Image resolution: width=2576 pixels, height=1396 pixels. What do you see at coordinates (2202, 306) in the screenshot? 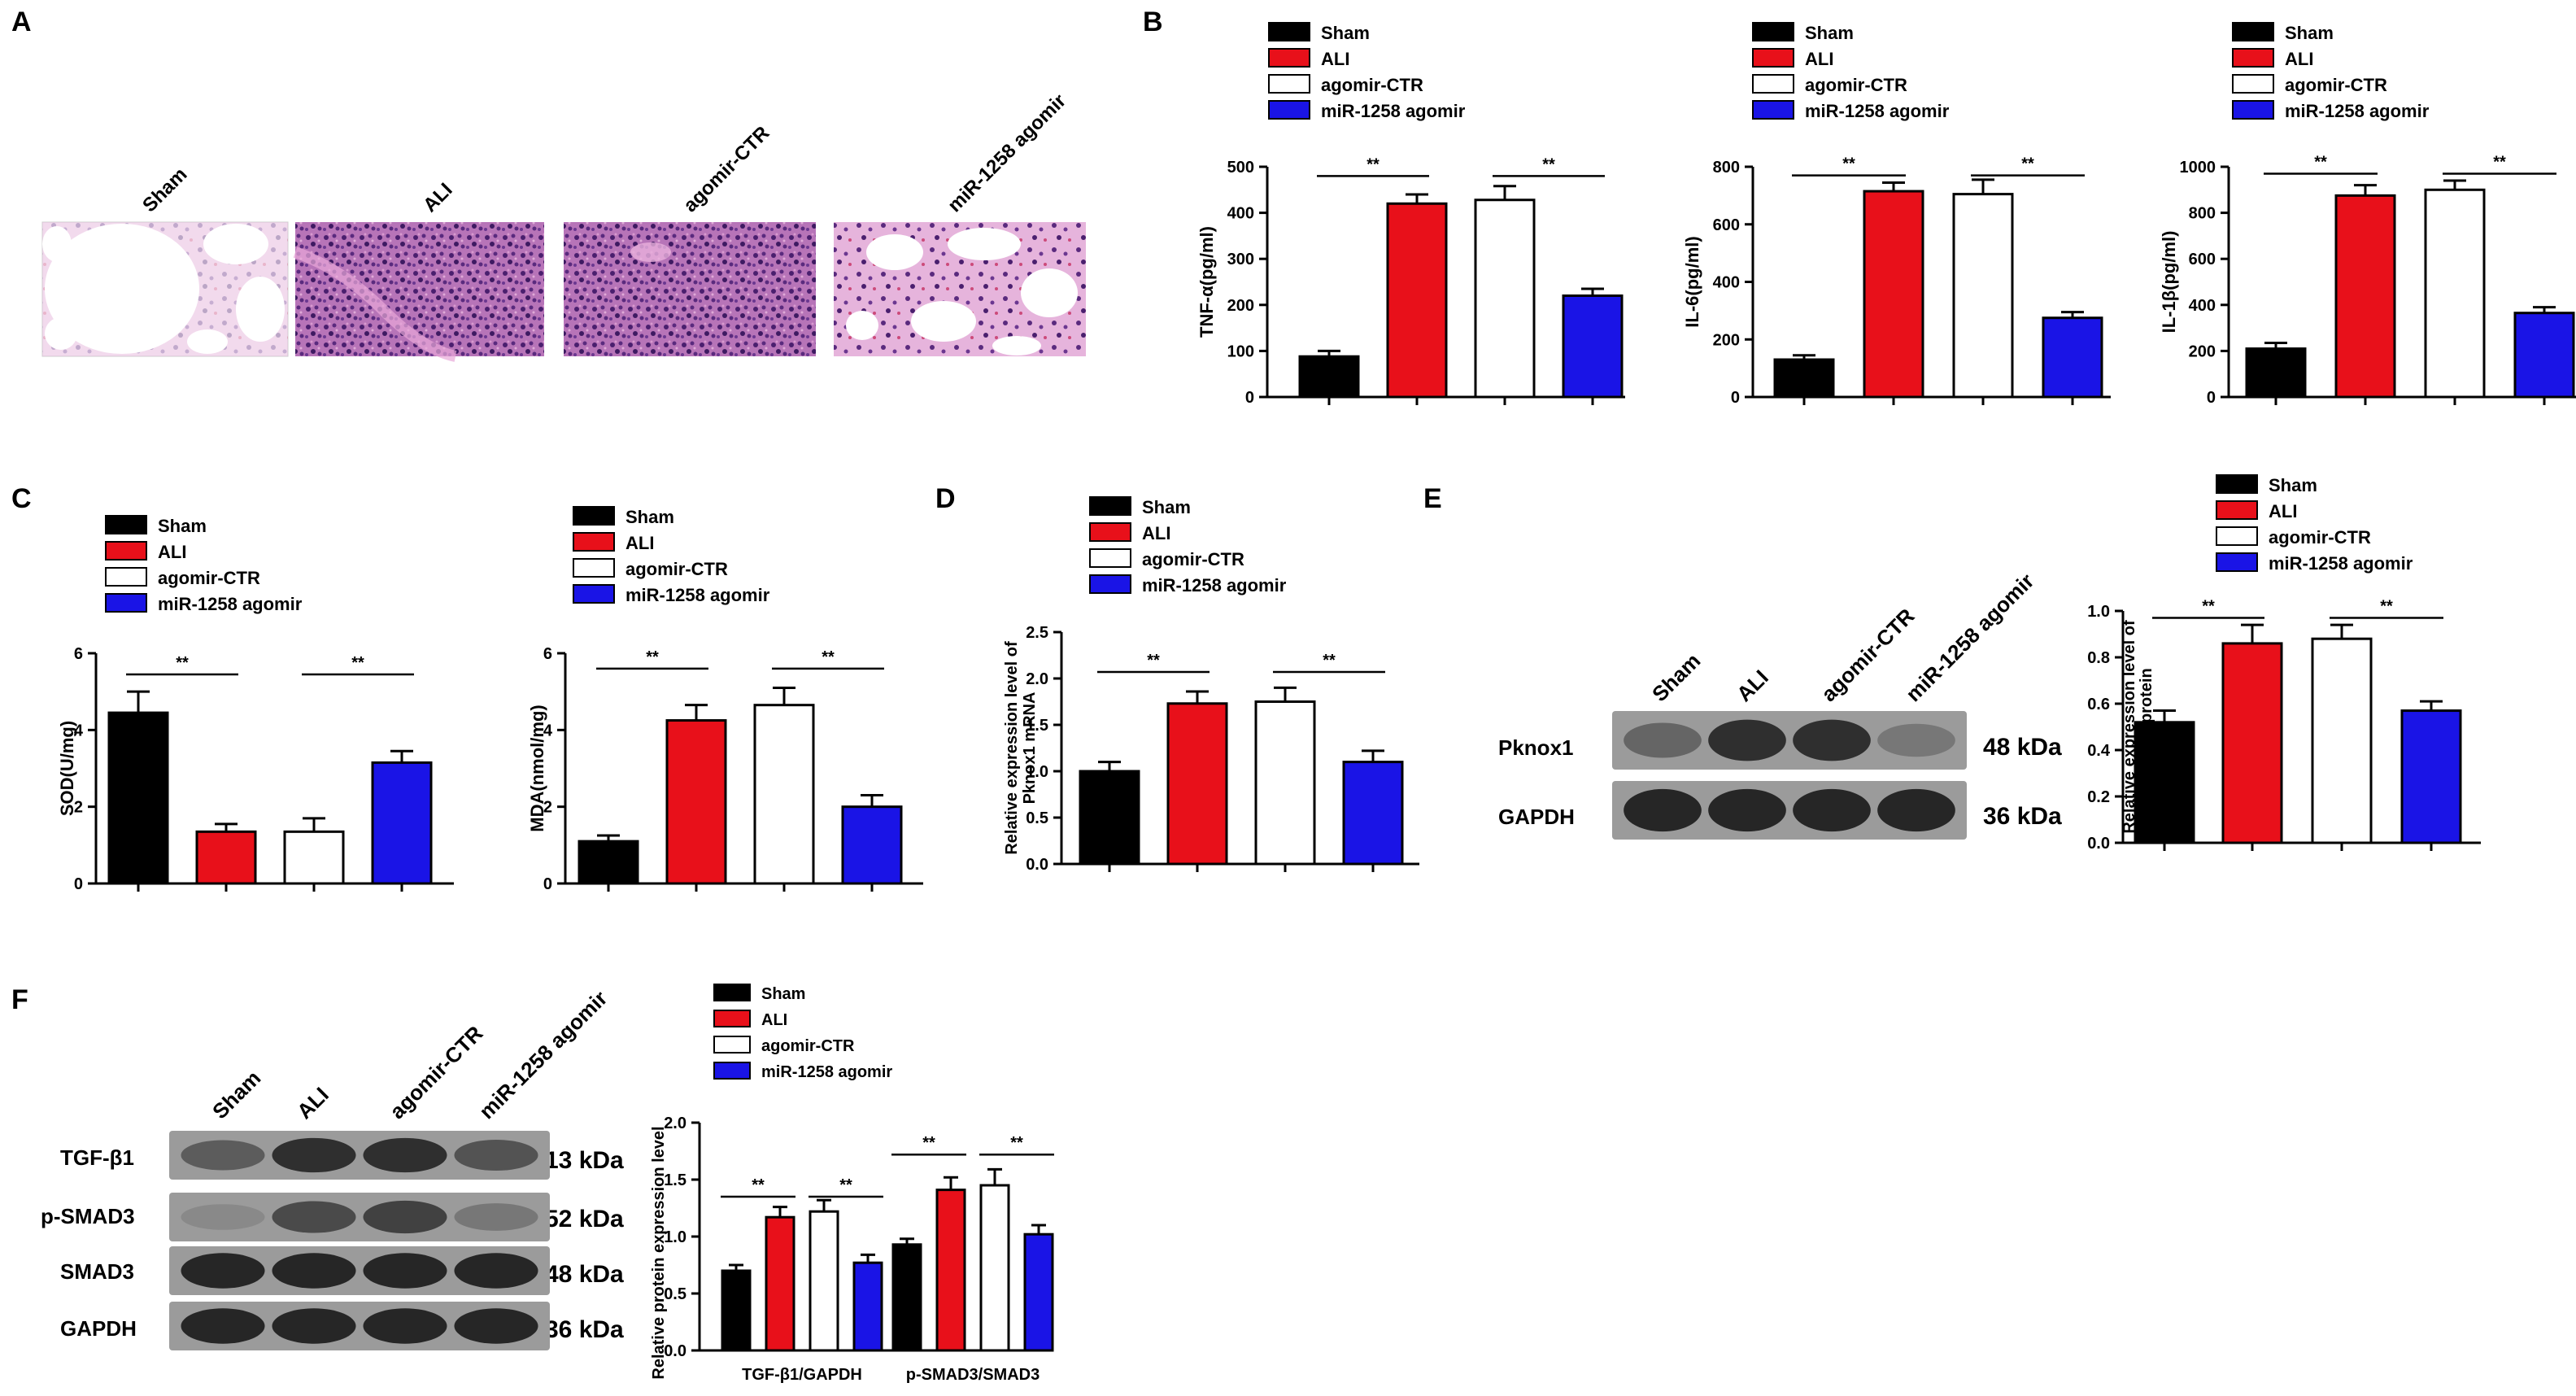
I see `chart-b3-tick-label: 400` at bounding box center [2202, 306].